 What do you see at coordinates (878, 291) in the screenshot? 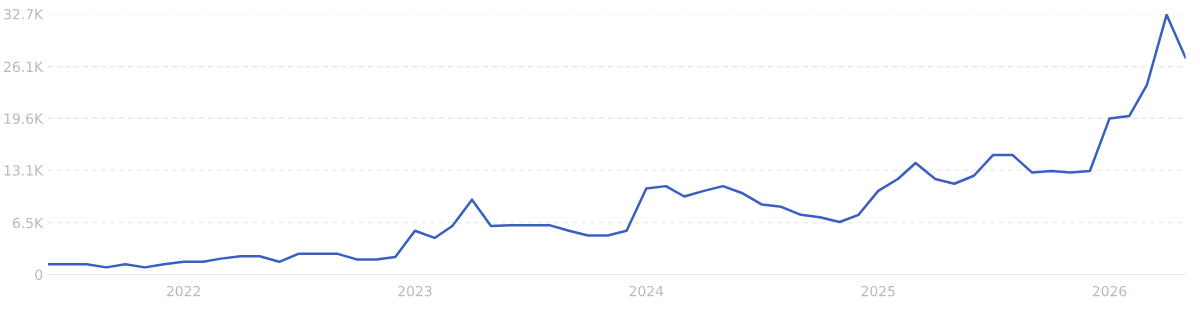
I see `x-tick-label: 2025` at bounding box center [878, 291].